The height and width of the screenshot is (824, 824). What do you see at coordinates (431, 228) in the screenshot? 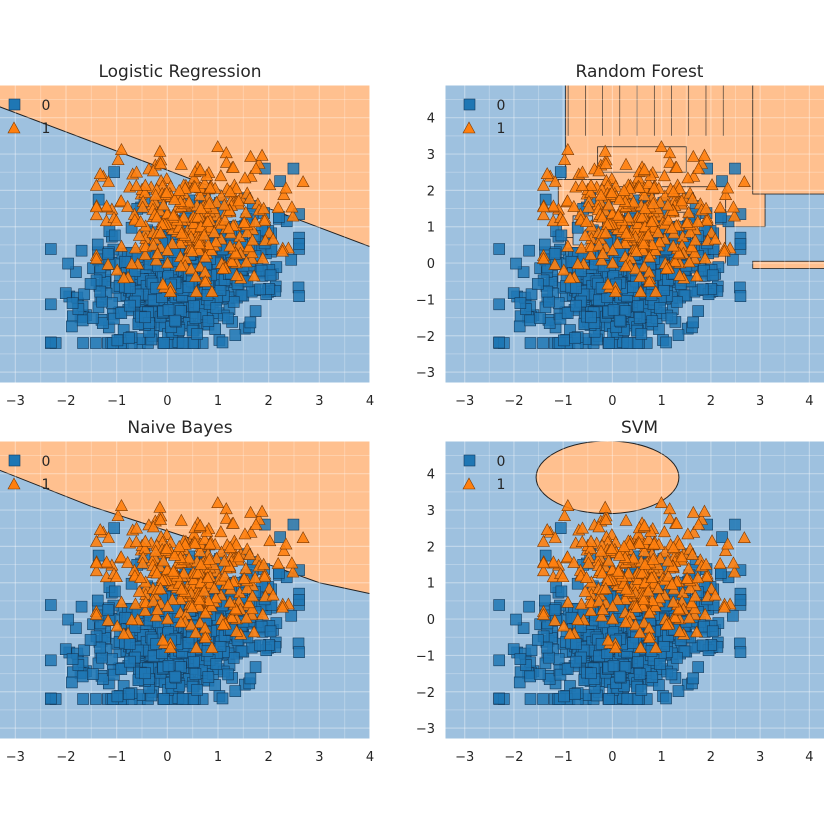
I see `y-tick-label: 1` at bounding box center [431, 228].